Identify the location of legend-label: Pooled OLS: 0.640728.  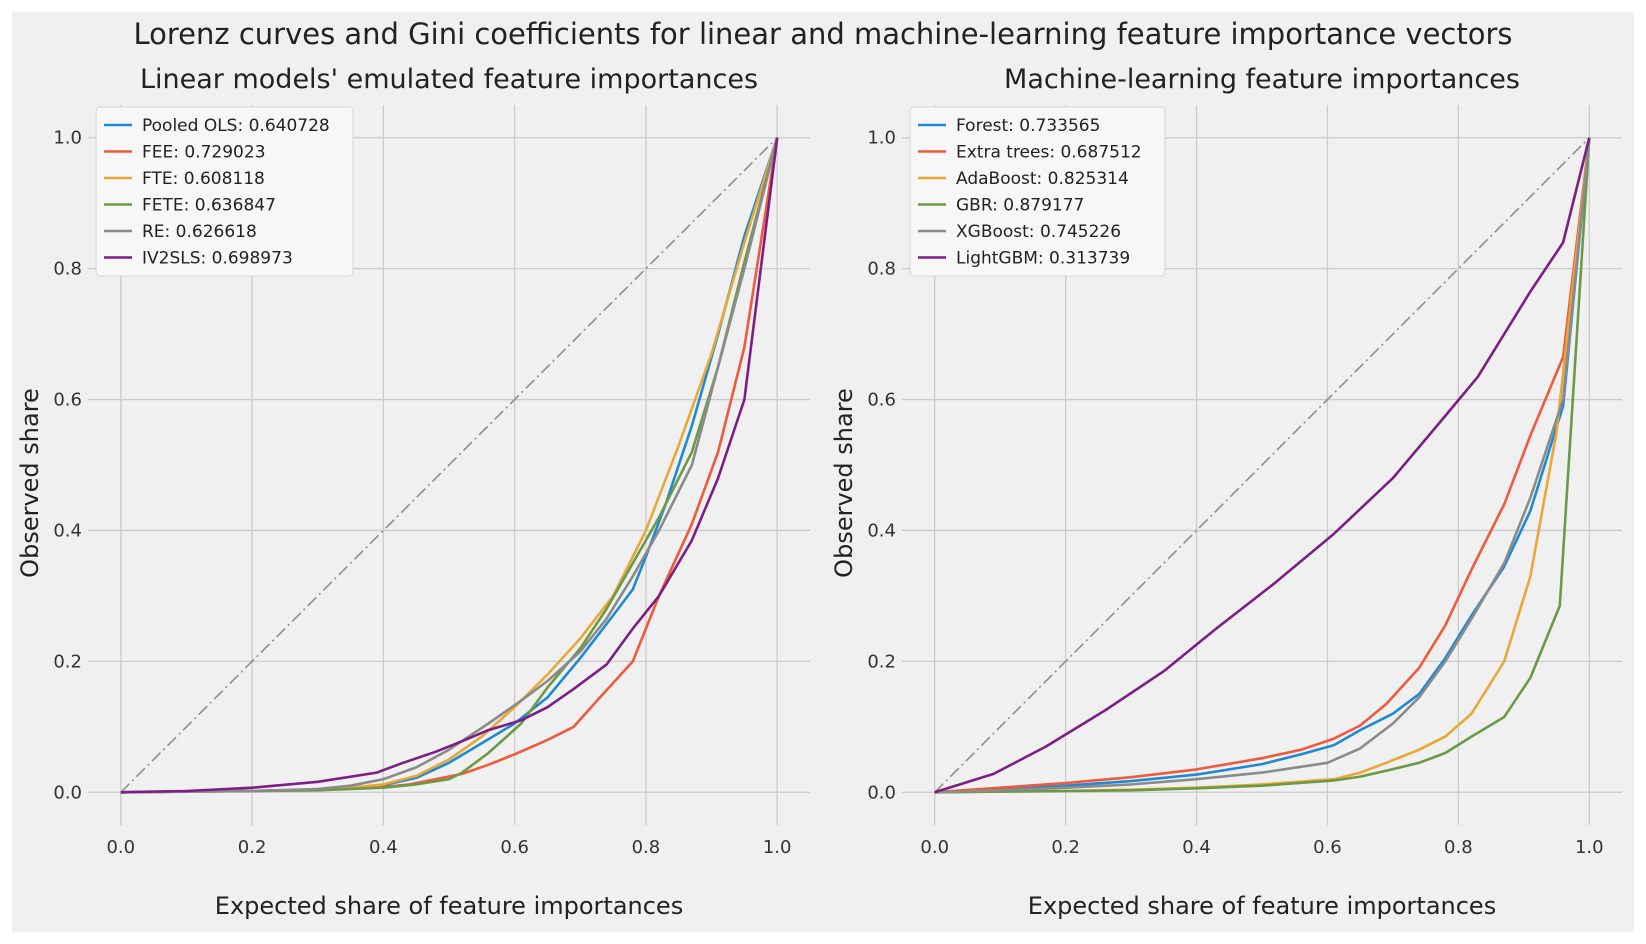
(236, 126).